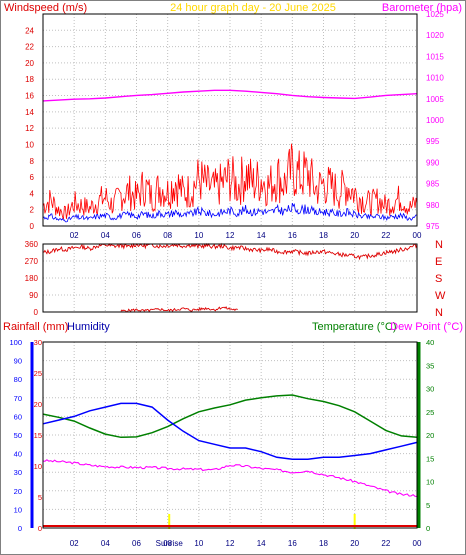 This screenshot has height=555, width=466. I want to click on average-line, so click(230, 212).